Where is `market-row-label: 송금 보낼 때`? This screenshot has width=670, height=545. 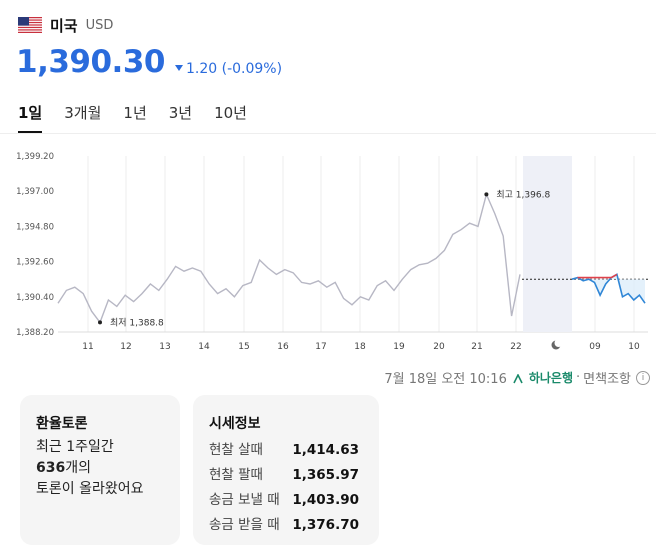 market-row-label: 송금 보낼 때 is located at coordinates (244, 500).